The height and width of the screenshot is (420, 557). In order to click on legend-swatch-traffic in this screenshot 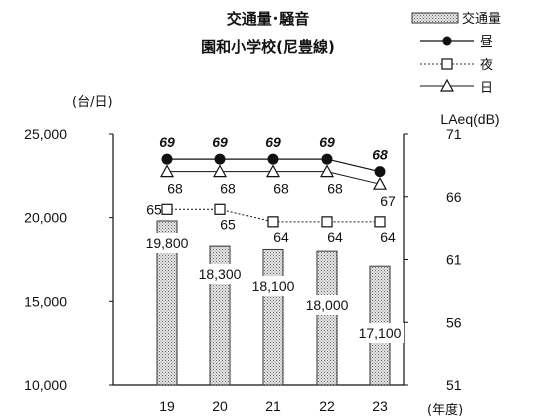, I will do `click(435, 18)`.